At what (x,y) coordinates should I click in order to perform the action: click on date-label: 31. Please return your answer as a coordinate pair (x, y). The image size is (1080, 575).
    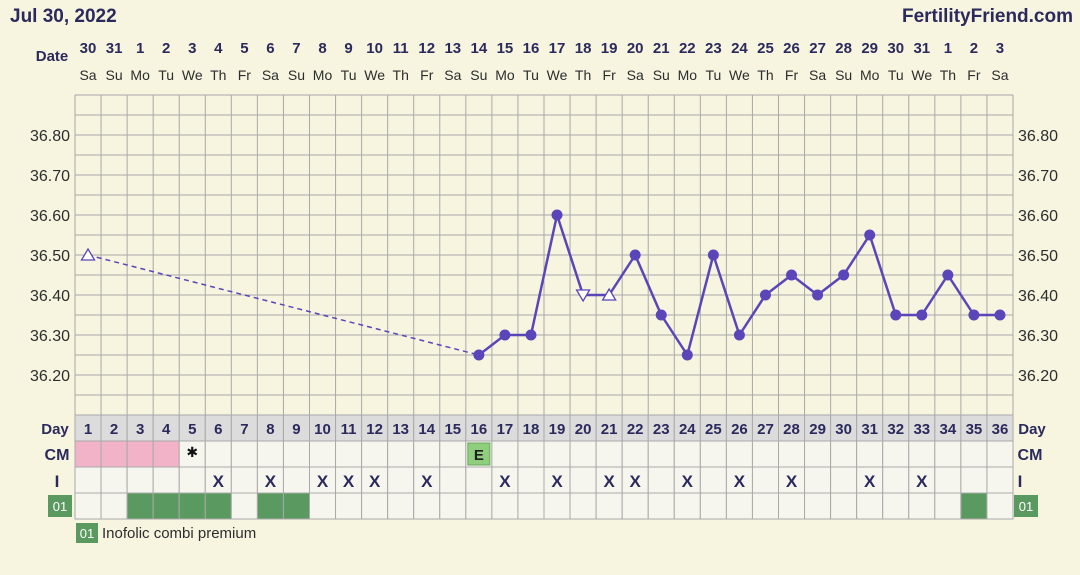
    Looking at the image, I should click on (921, 48).